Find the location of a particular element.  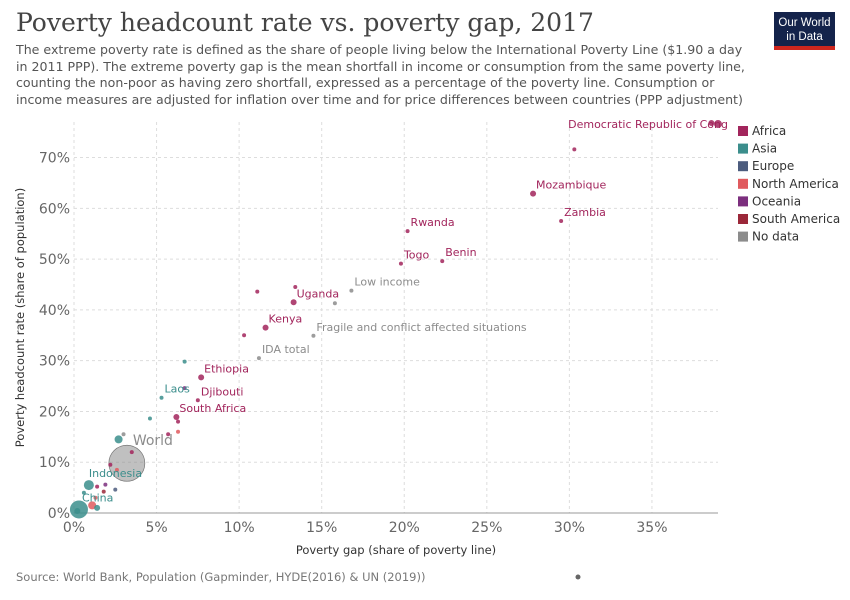

legend-label: No data is located at coordinates (775, 237).